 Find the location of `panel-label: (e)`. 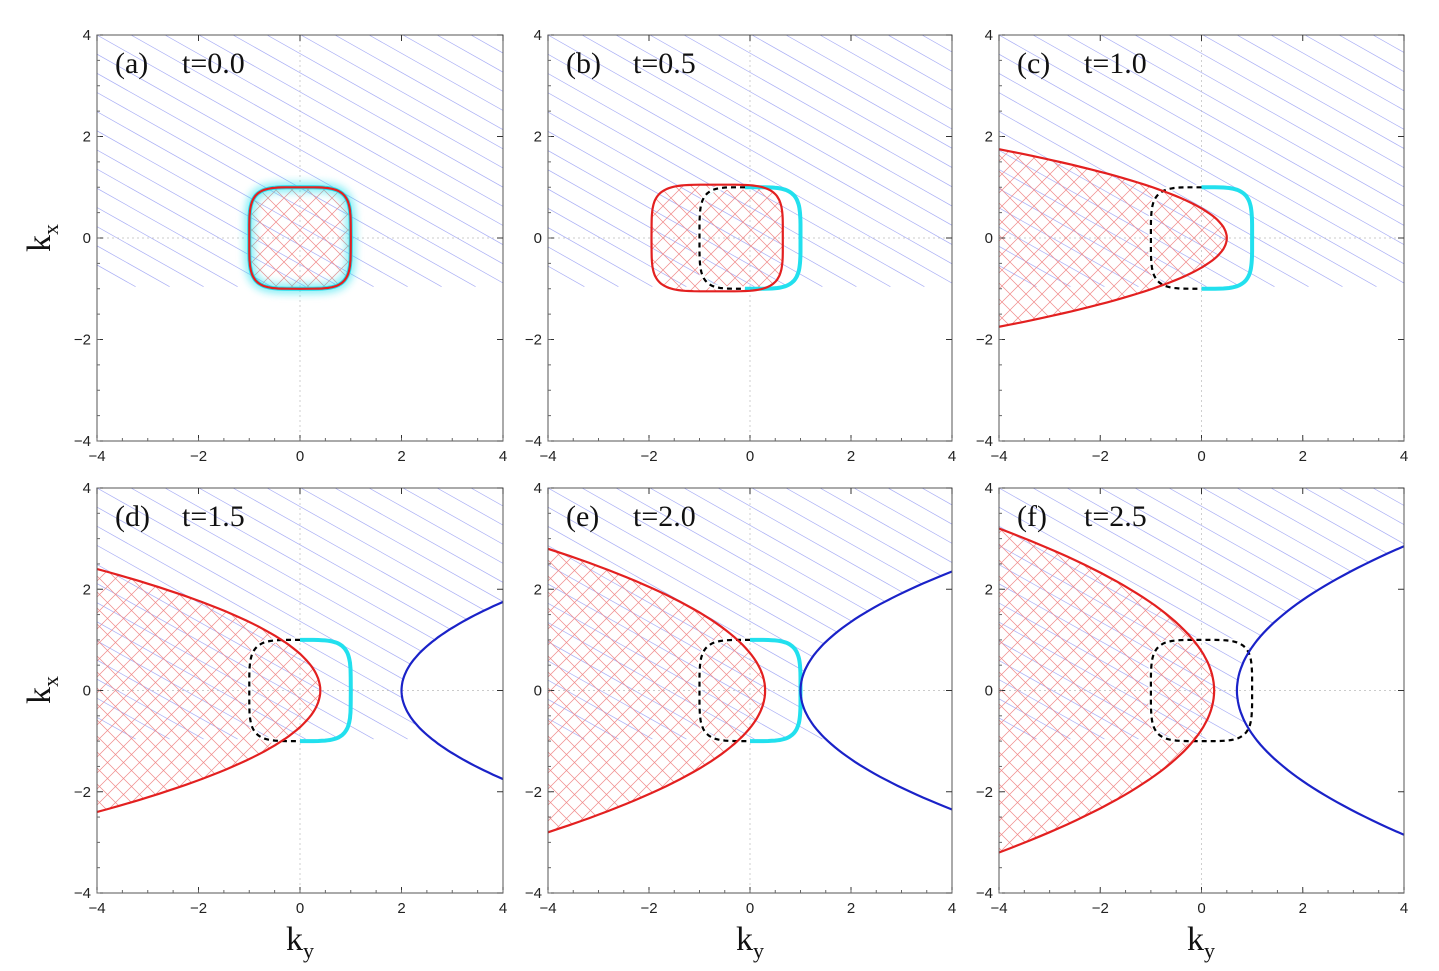

panel-label: (e) is located at coordinates (582, 516).